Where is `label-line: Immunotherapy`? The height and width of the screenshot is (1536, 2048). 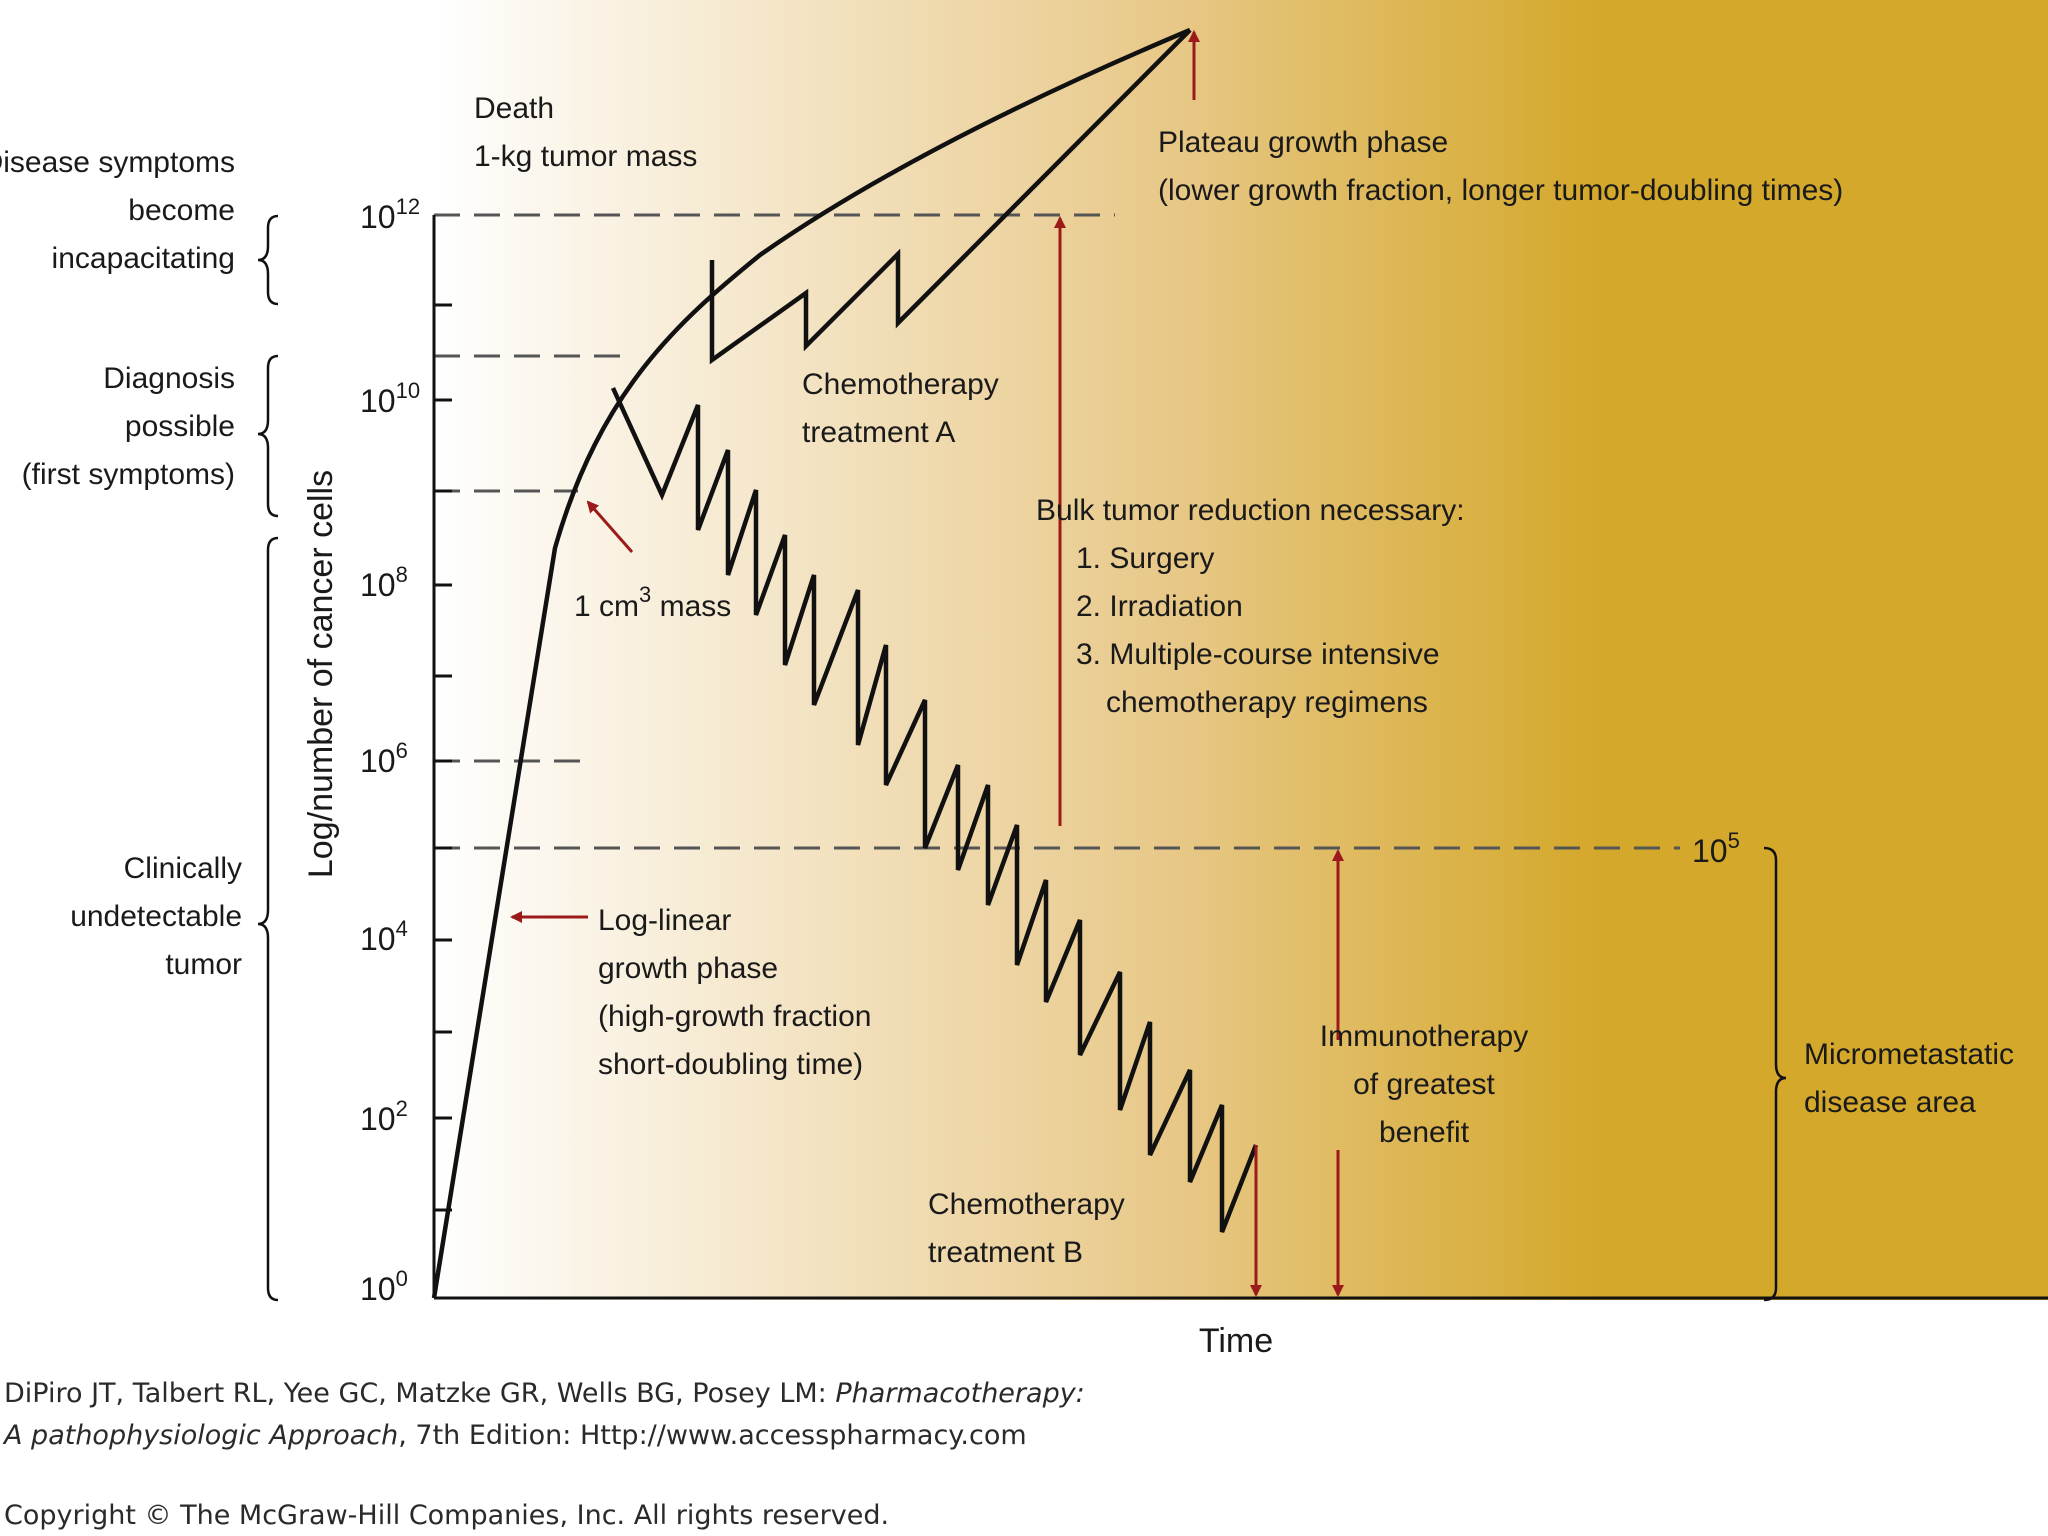 label-line: Immunotherapy is located at coordinates (1424, 1036).